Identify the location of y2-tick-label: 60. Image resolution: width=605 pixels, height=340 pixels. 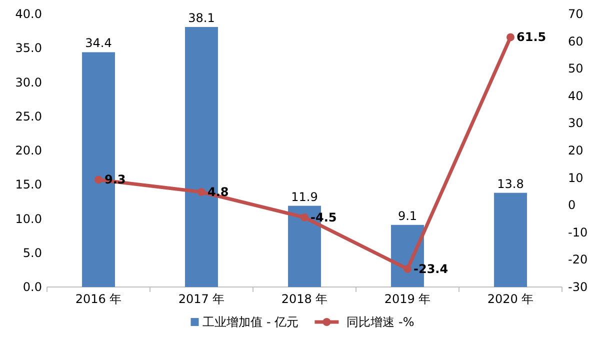
(576, 41).